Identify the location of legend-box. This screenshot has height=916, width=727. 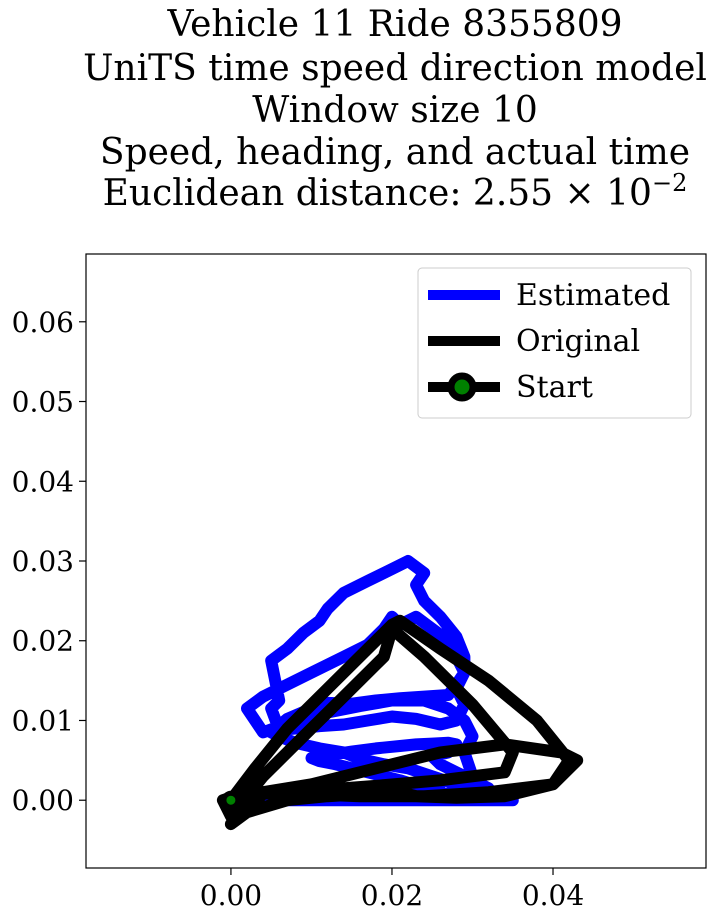
(554, 343).